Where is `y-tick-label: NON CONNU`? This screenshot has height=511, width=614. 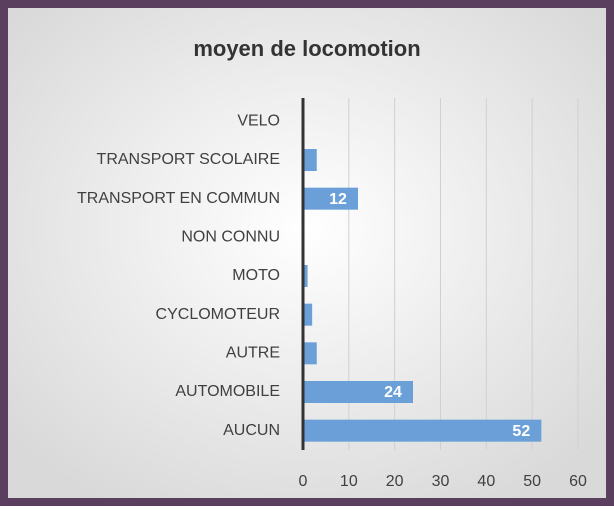
y-tick-label: NON CONNU is located at coordinates (230, 237).